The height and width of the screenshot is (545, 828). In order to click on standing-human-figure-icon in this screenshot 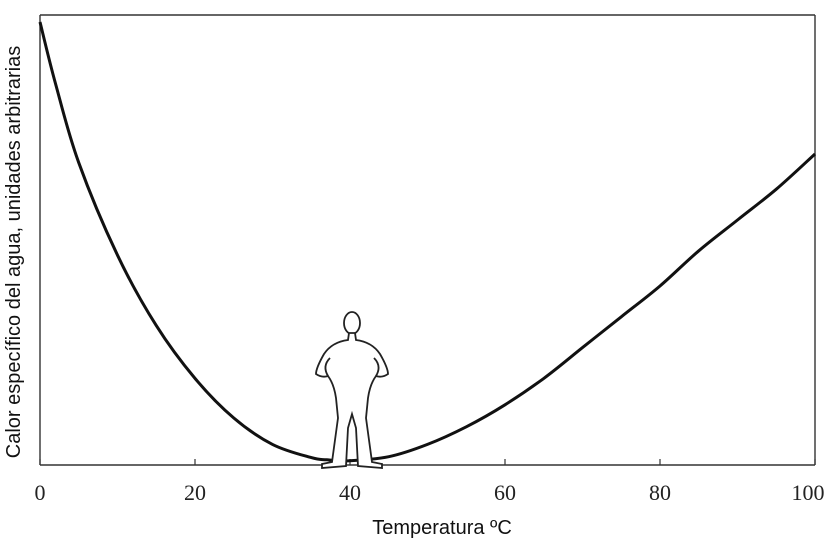, I will do `click(352, 390)`.